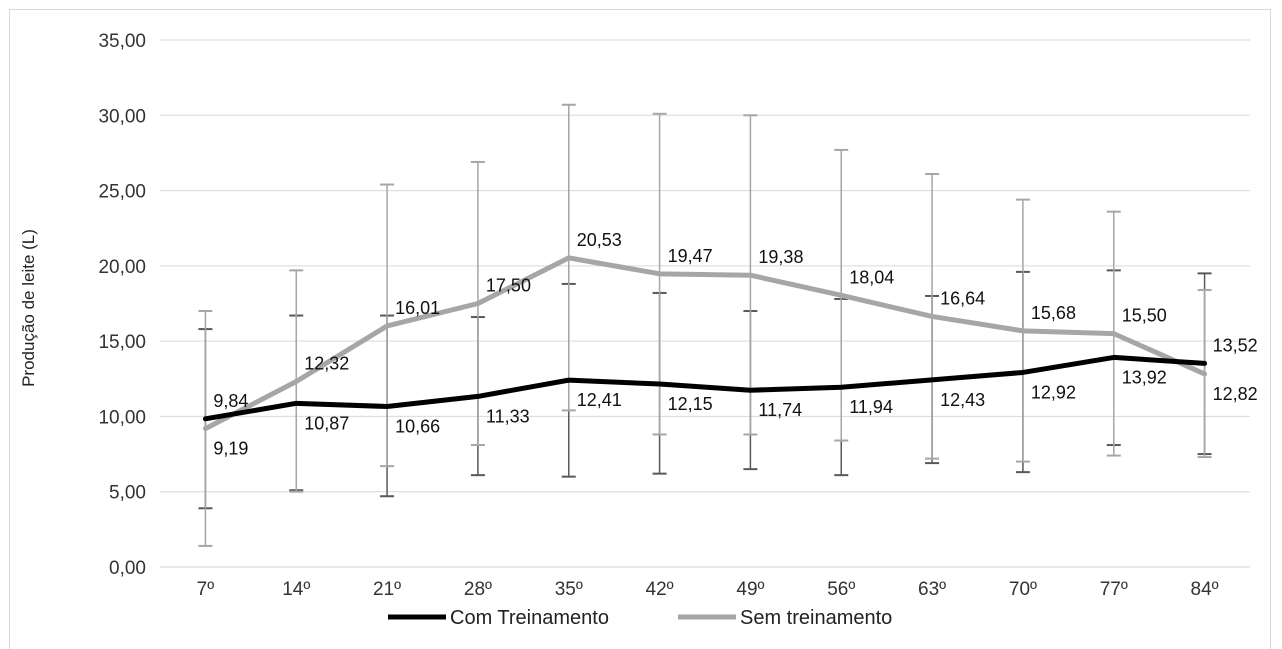 This screenshot has width=1282, height=649. What do you see at coordinates (230, 401) in the screenshot?
I see `data-label: 9,84` at bounding box center [230, 401].